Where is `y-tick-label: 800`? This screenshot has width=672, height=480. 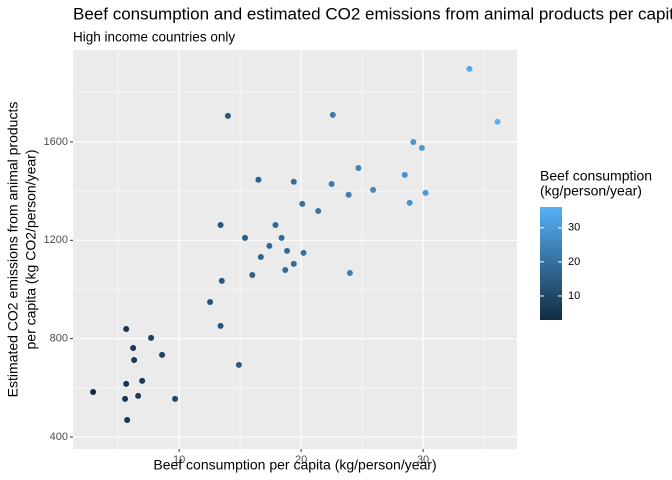 y-tick-label: 800 is located at coordinates (59, 339).